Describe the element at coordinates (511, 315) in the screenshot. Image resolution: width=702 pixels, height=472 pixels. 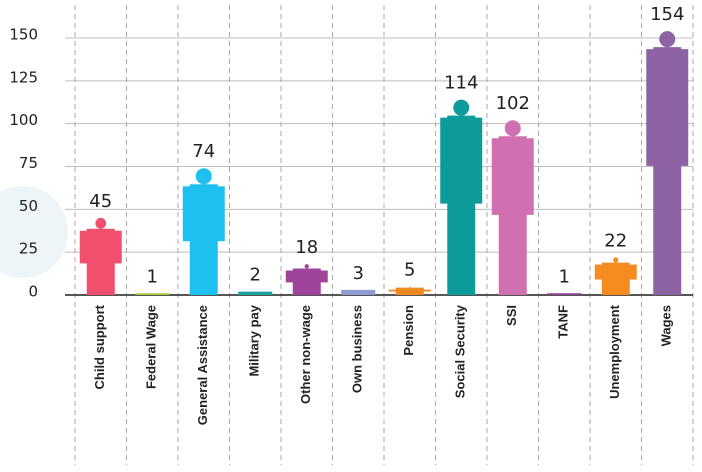
I see `x-tick-label: SSI` at that location.